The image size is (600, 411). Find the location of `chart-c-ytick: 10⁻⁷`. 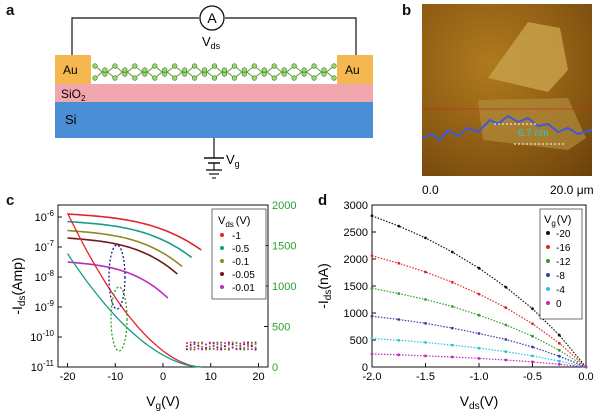

chart-c-ytick: 10⁻⁷ is located at coordinates (45, 246).